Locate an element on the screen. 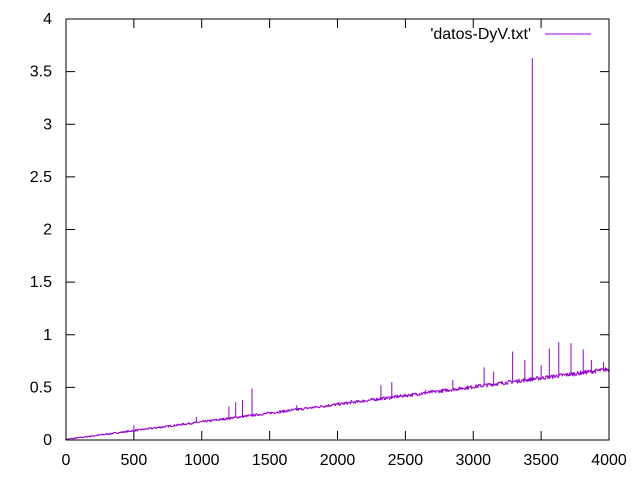  x-tick-label: 500 is located at coordinates (134, 460).